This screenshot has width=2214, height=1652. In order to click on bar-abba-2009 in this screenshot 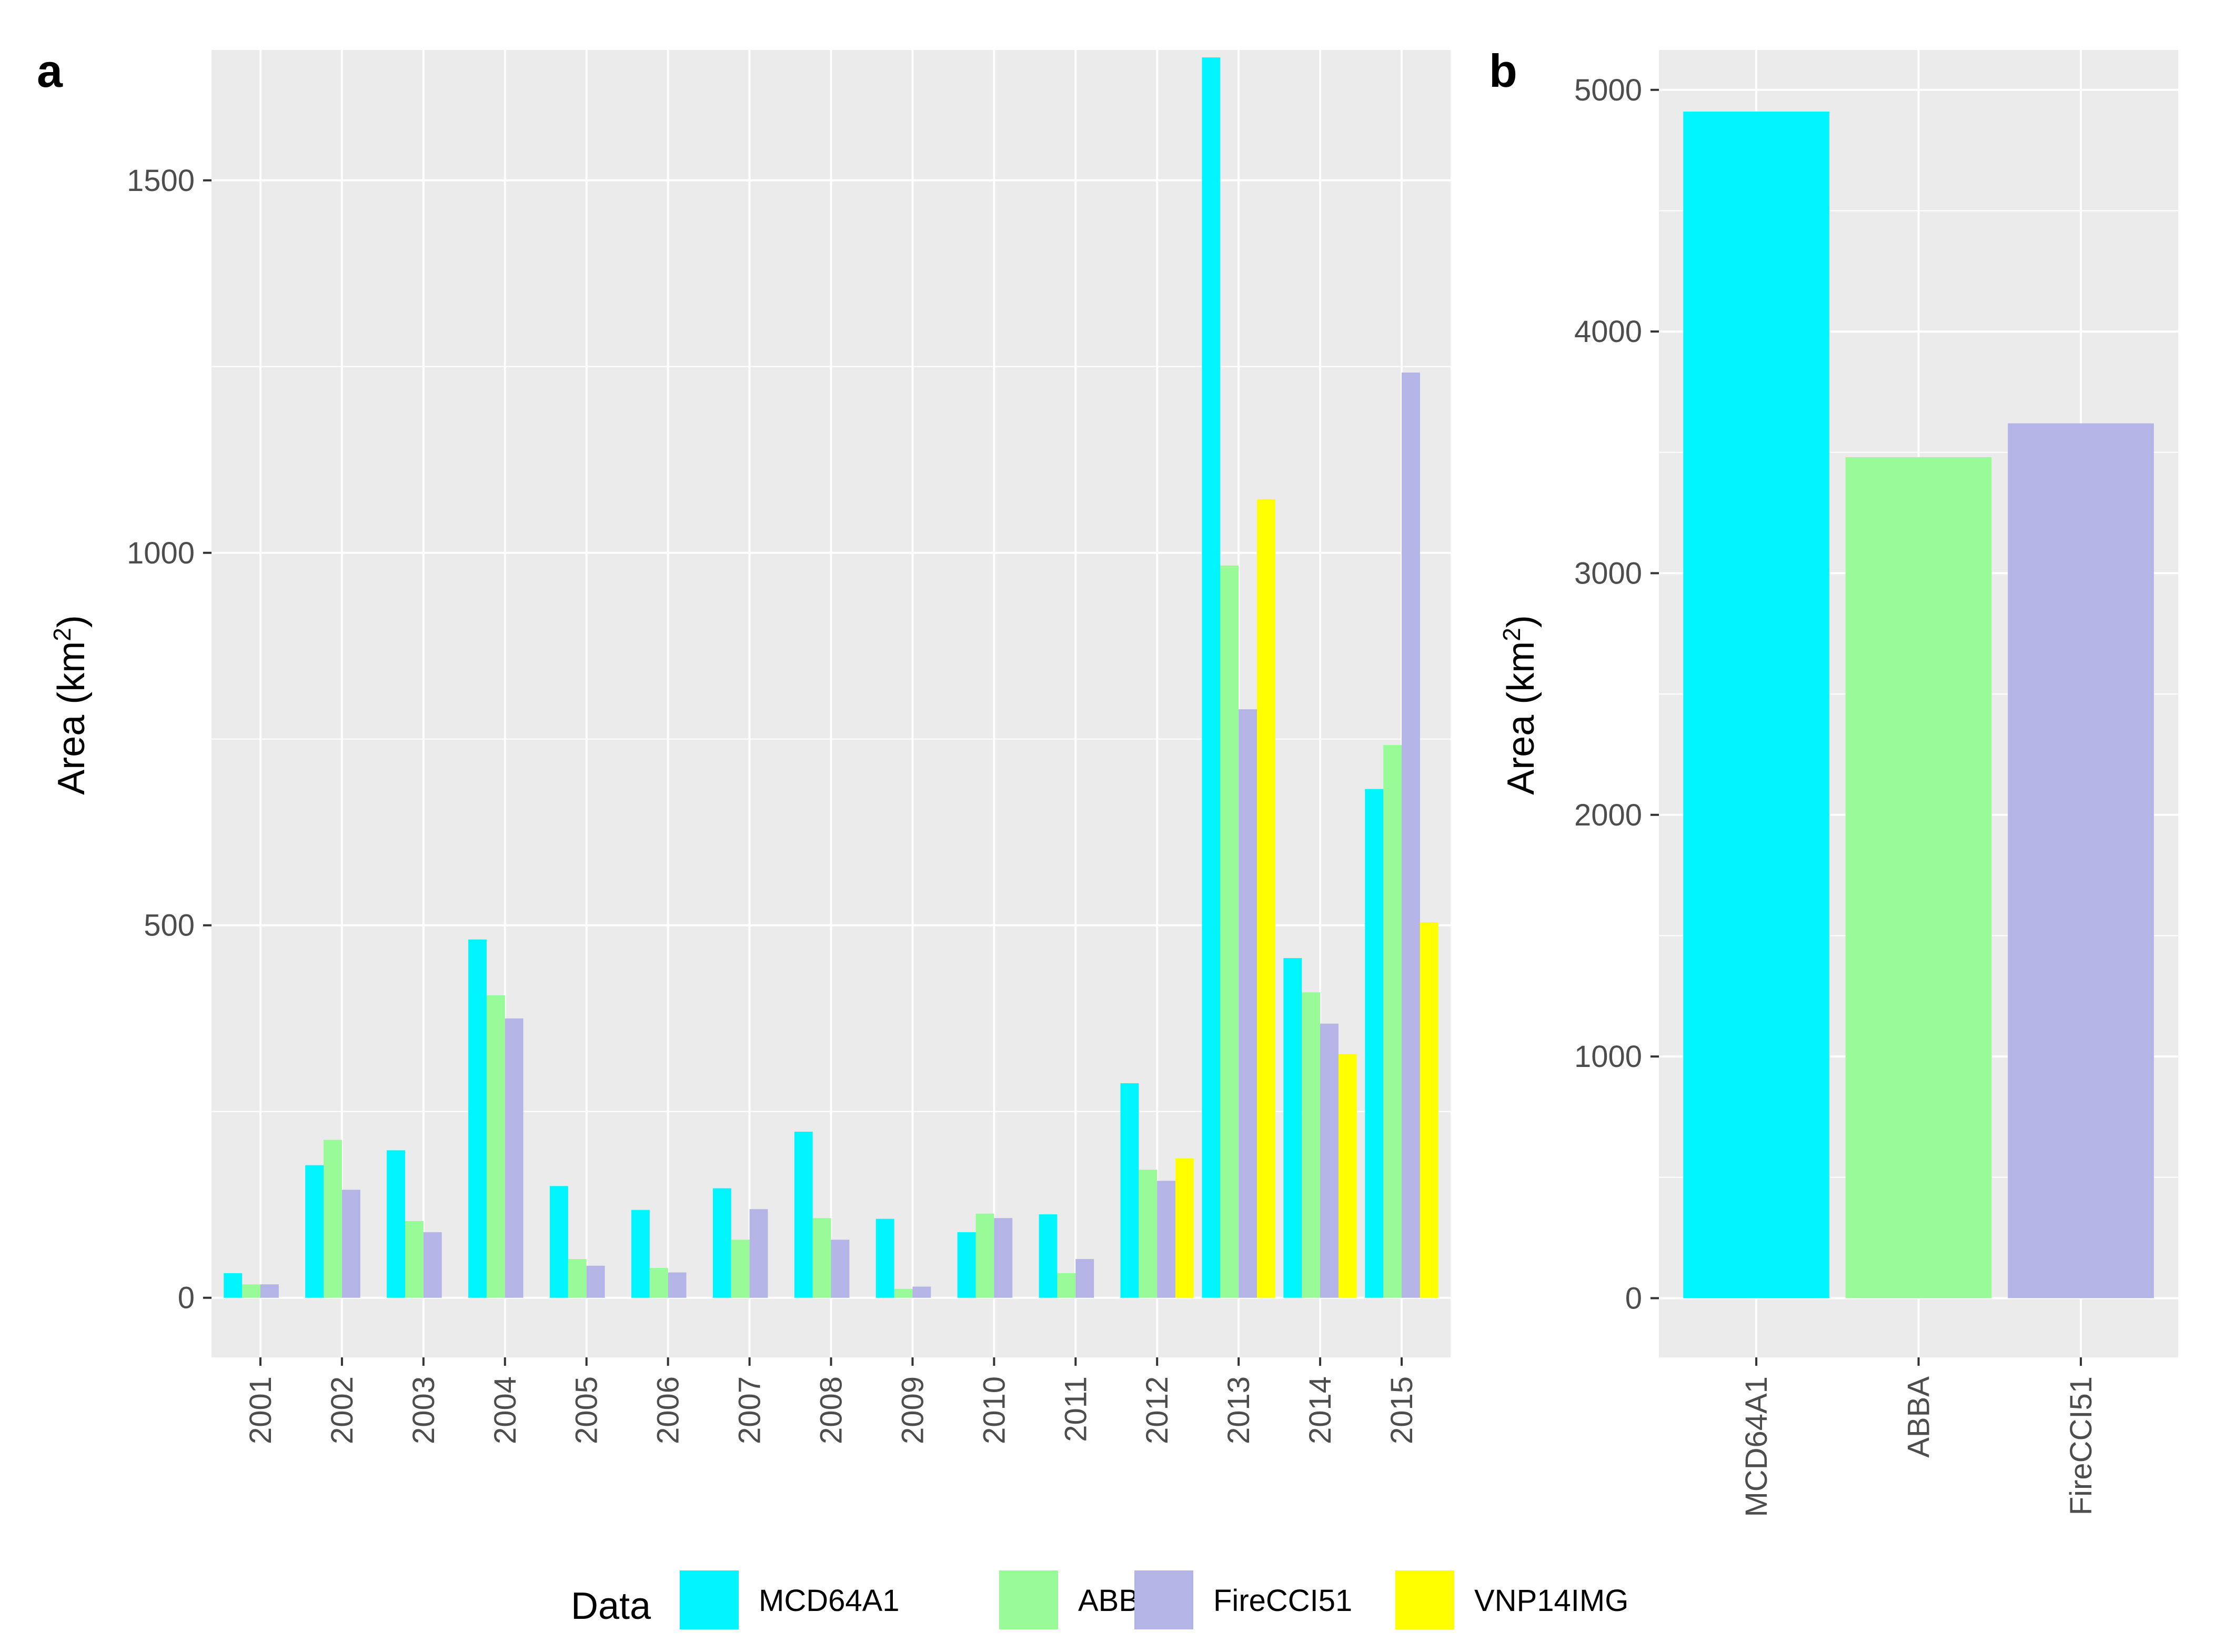, I will do `click(904, 1293)`.